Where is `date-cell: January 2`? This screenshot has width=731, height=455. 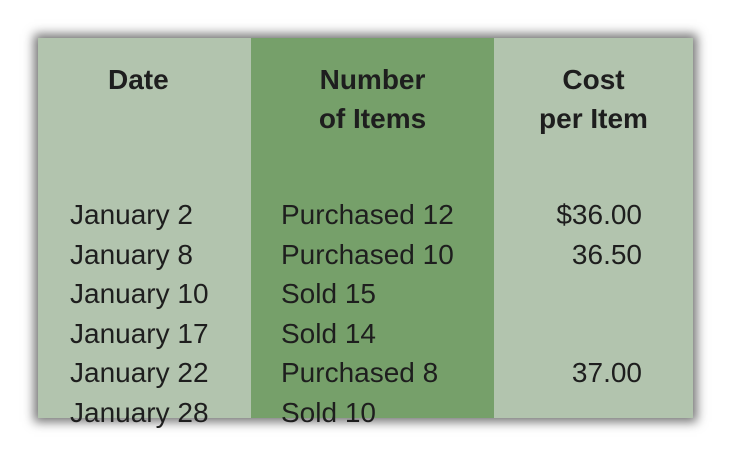 date-cell: January 2 is located at coordinates (131, 214).